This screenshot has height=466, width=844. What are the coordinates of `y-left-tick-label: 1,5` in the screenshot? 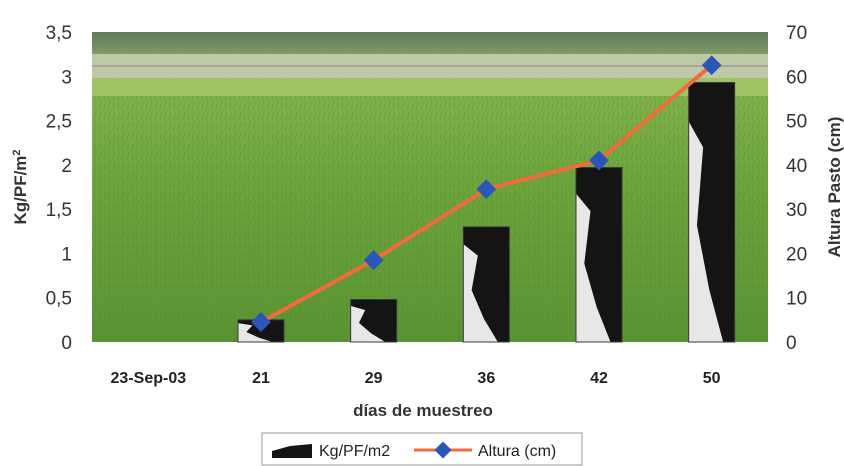 It's located at (59, 210).